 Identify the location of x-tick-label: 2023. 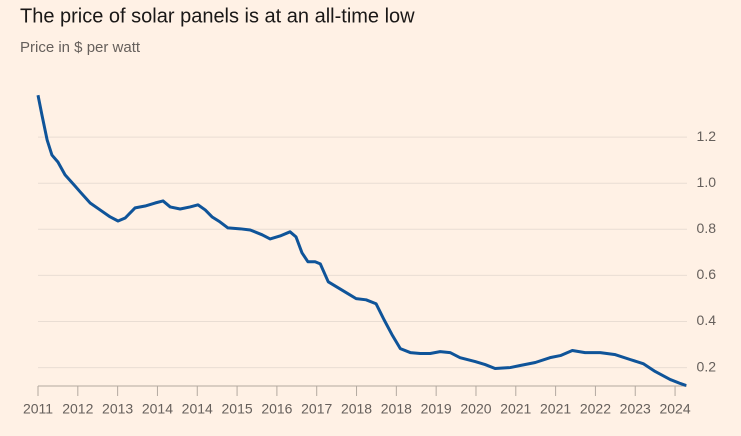
(635, 409).